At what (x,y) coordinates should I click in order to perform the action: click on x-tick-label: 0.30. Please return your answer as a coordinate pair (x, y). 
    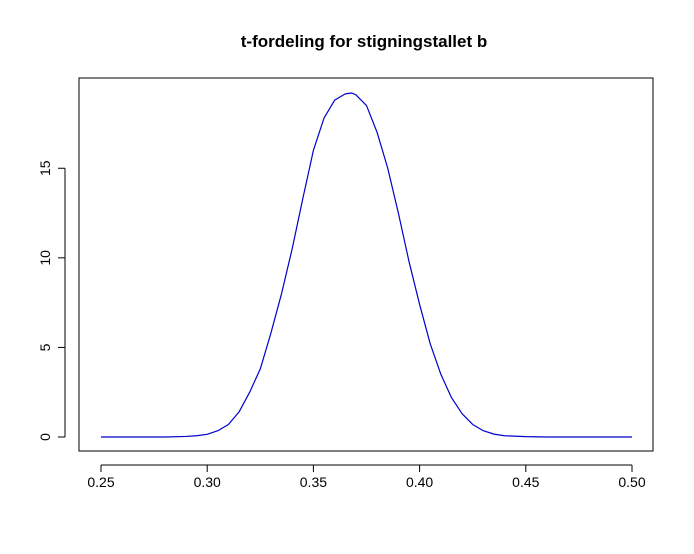
    Looking at the image, I should click on (207, 482).